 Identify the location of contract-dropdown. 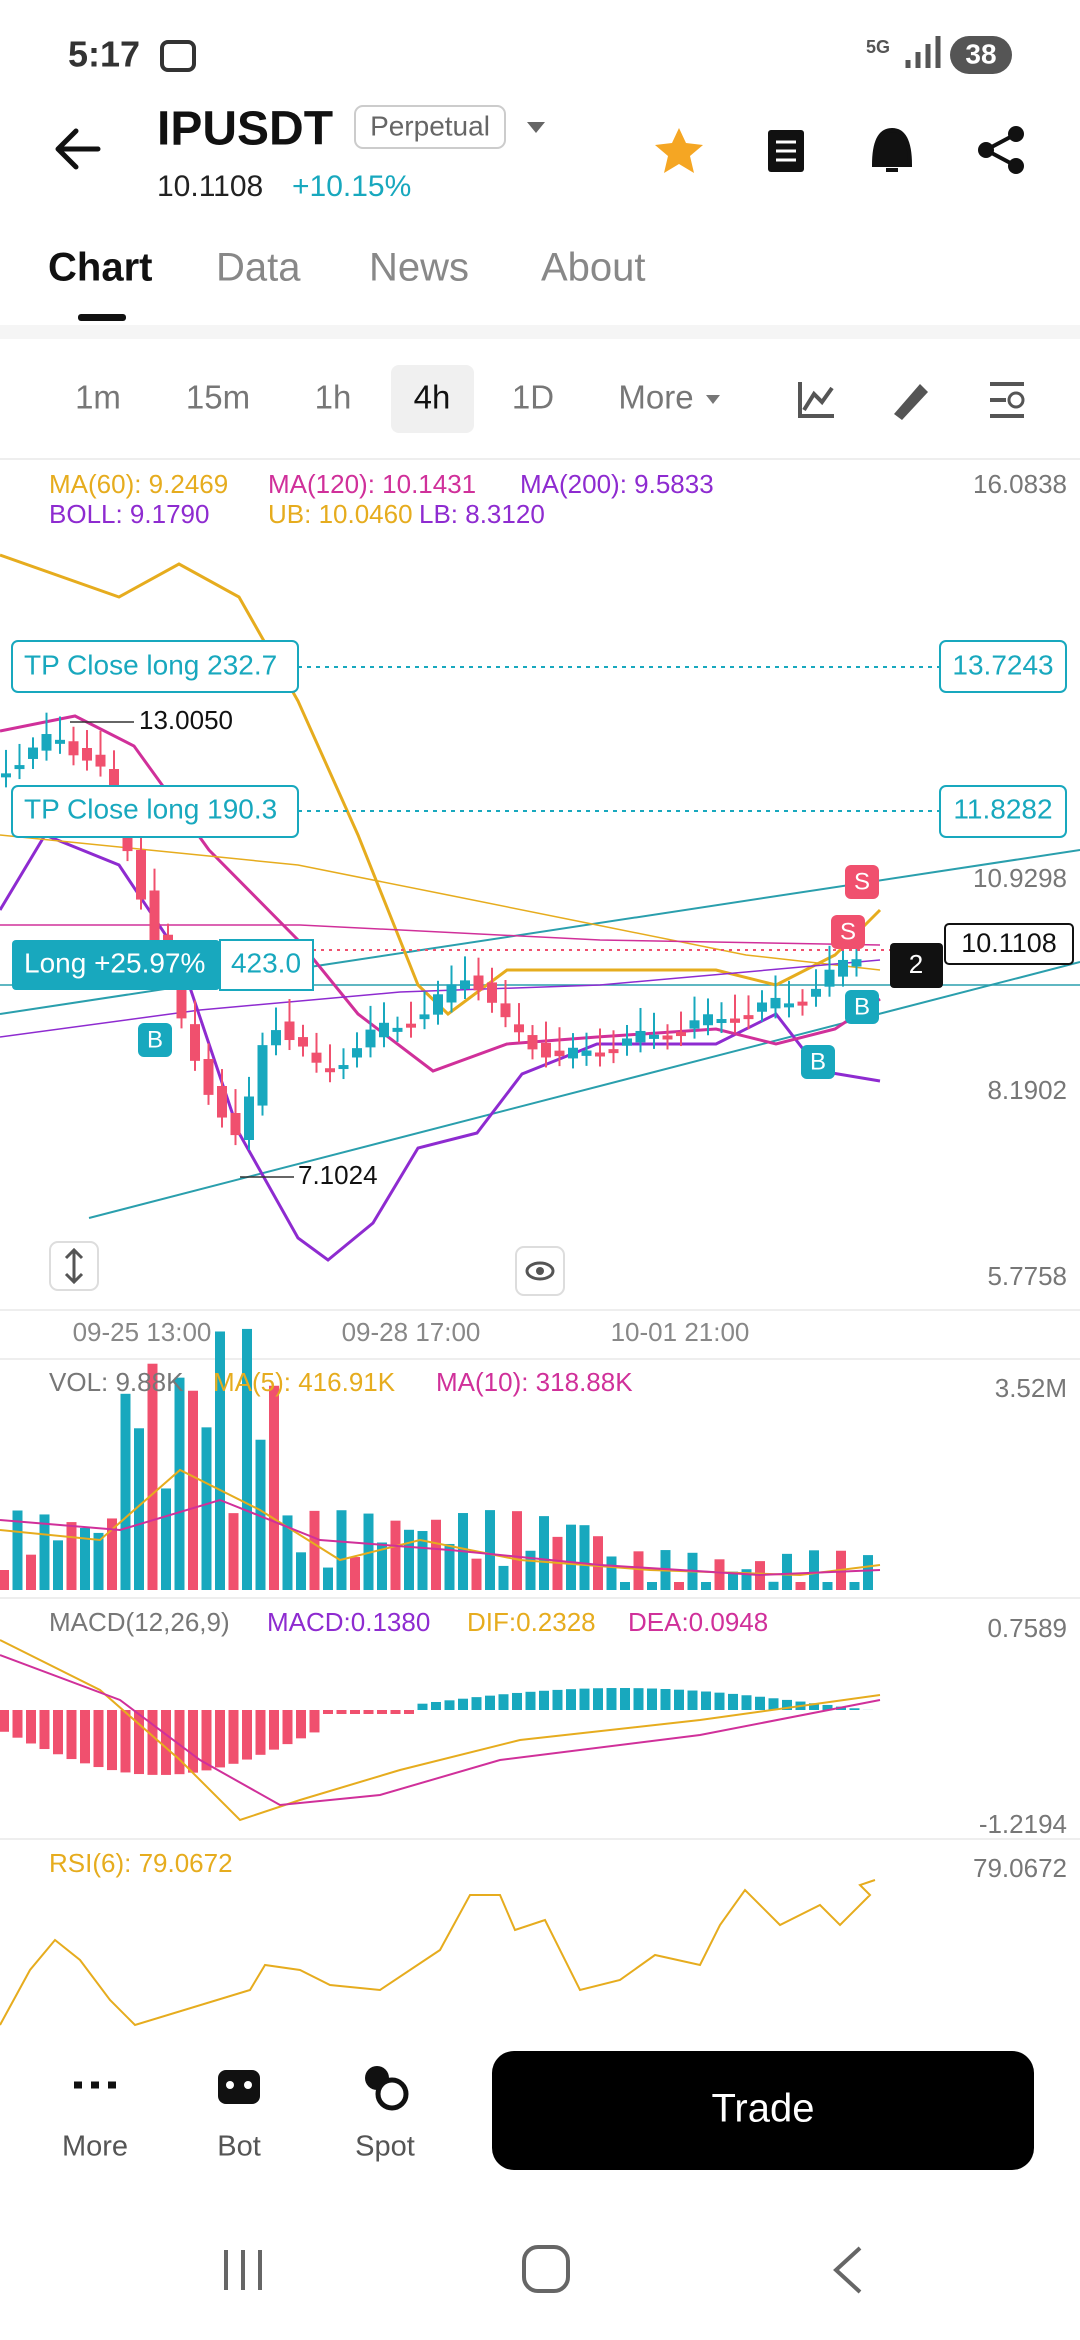
(536, 127).